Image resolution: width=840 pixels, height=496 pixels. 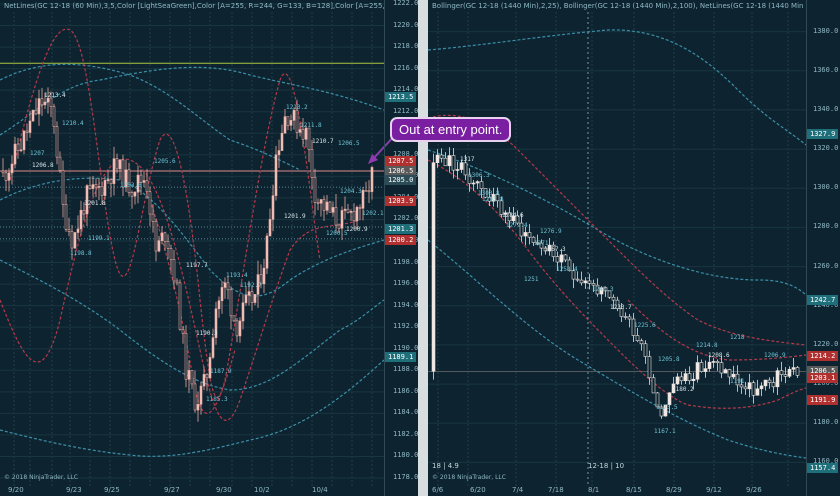 I want to click on bar-label: 1193.4, so click(x=237, y=275).